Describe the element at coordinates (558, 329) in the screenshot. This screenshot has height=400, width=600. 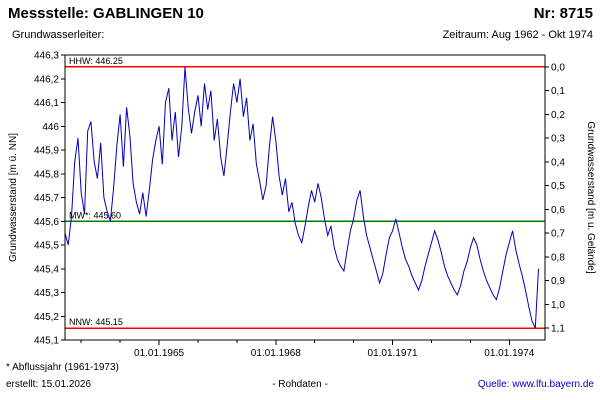
I see `svg-text: 1,1` at that location.